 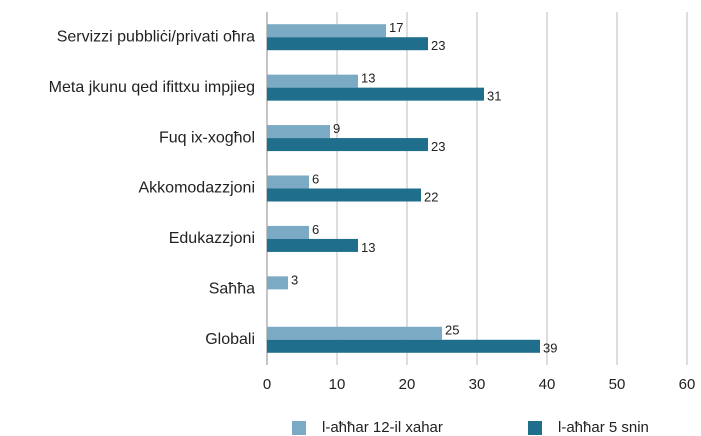 What do you see at coordinates (212, 238) in the screenshot?
I see `category-label: Edukazzjoni` at bounding box center [212, 238].